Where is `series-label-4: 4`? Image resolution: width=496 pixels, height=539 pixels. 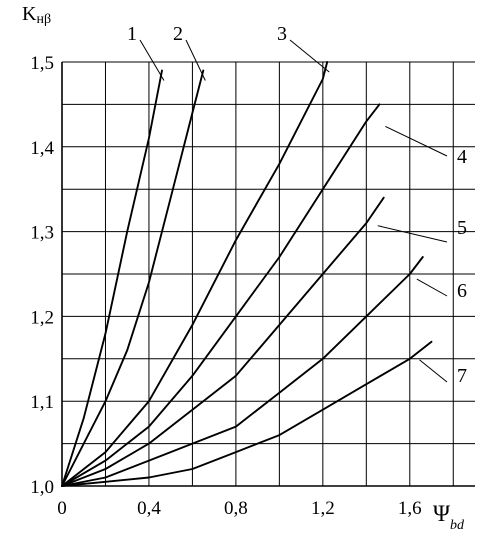
series-label-4: 4 is located at coordinates (462, 157).